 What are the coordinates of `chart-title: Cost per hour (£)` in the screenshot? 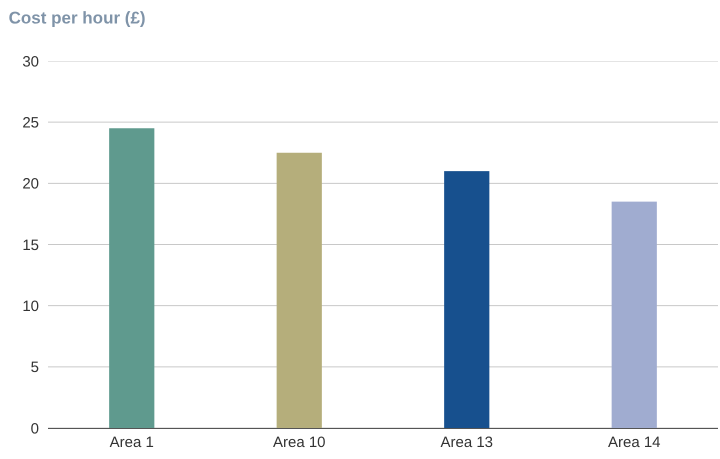 It's located at (77, 18).